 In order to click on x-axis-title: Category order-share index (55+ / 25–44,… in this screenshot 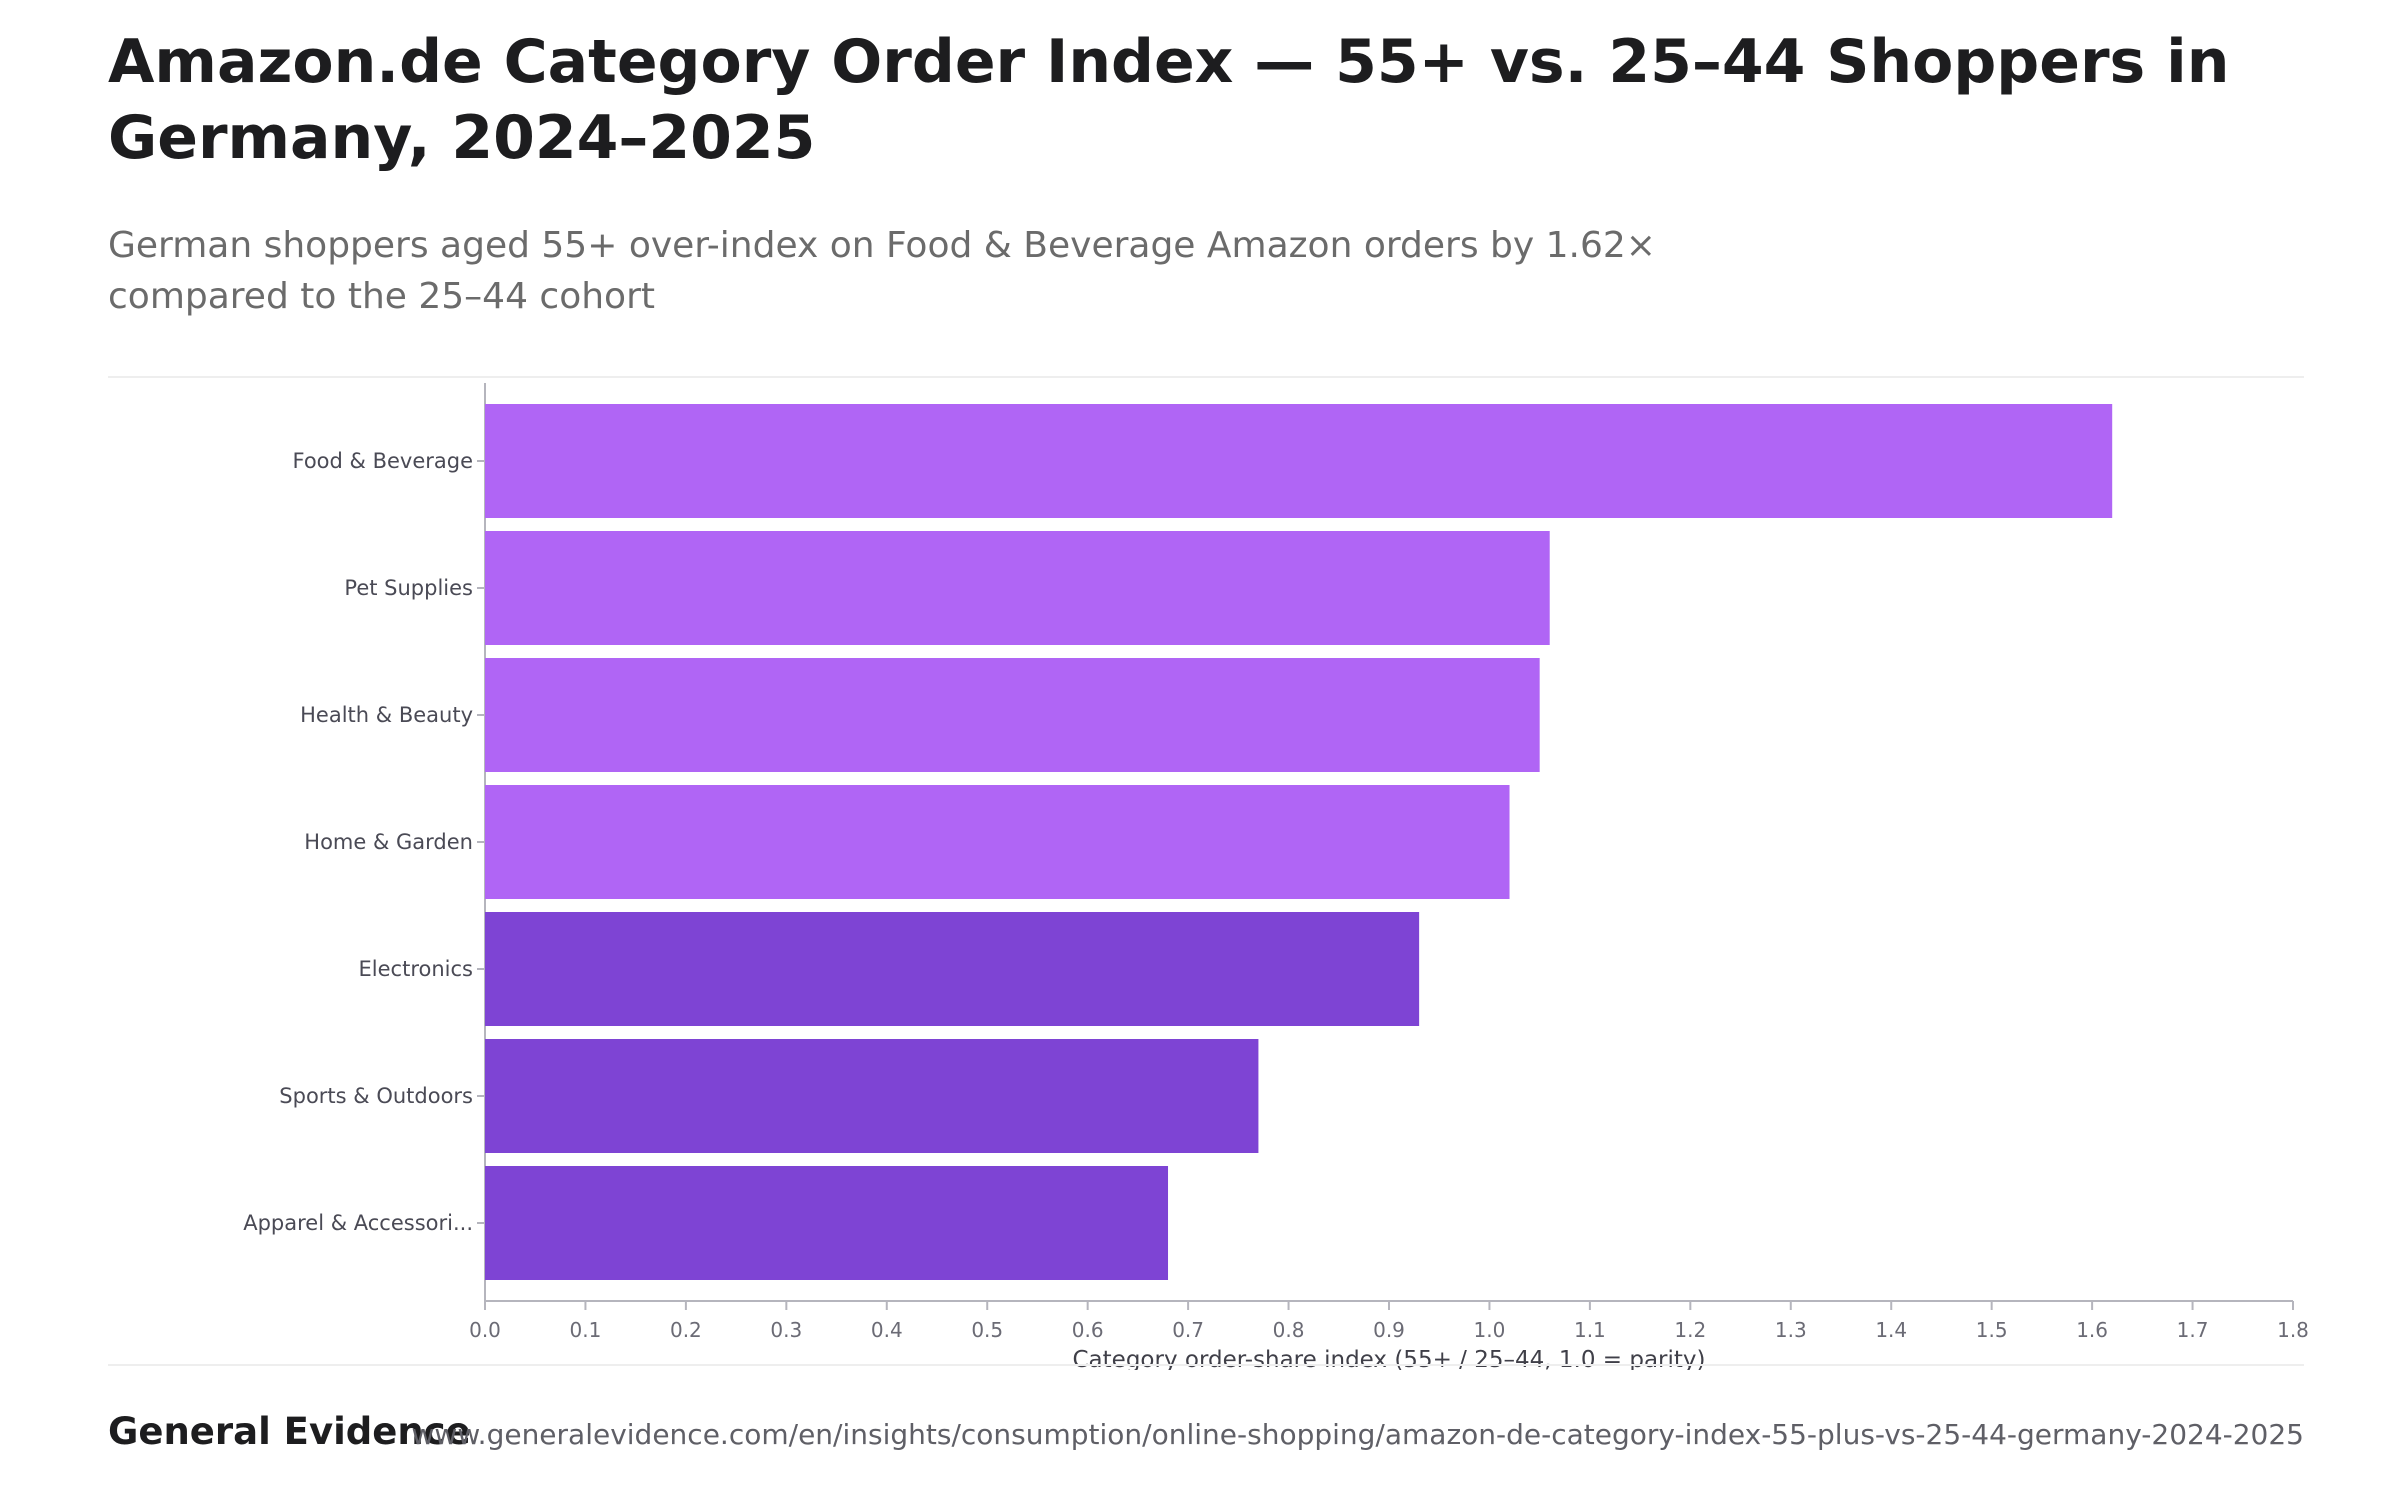, I will do `click(1389, 1358)`.